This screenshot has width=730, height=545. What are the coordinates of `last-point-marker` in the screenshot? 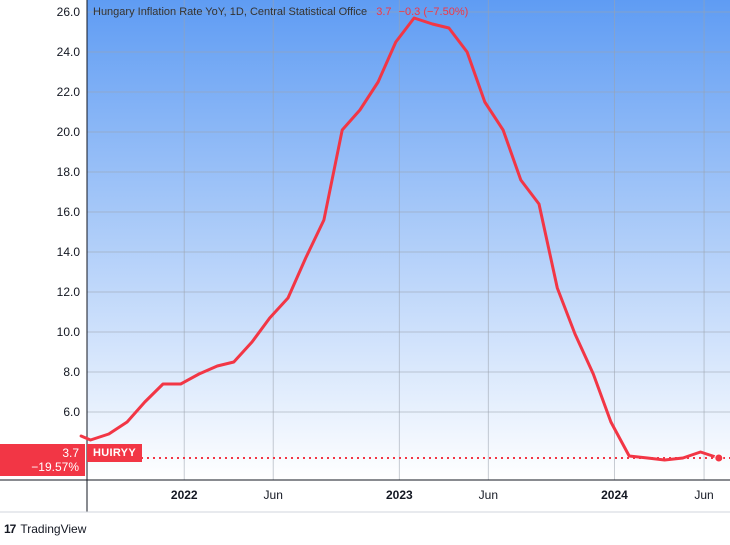 It's located at (719, 458).